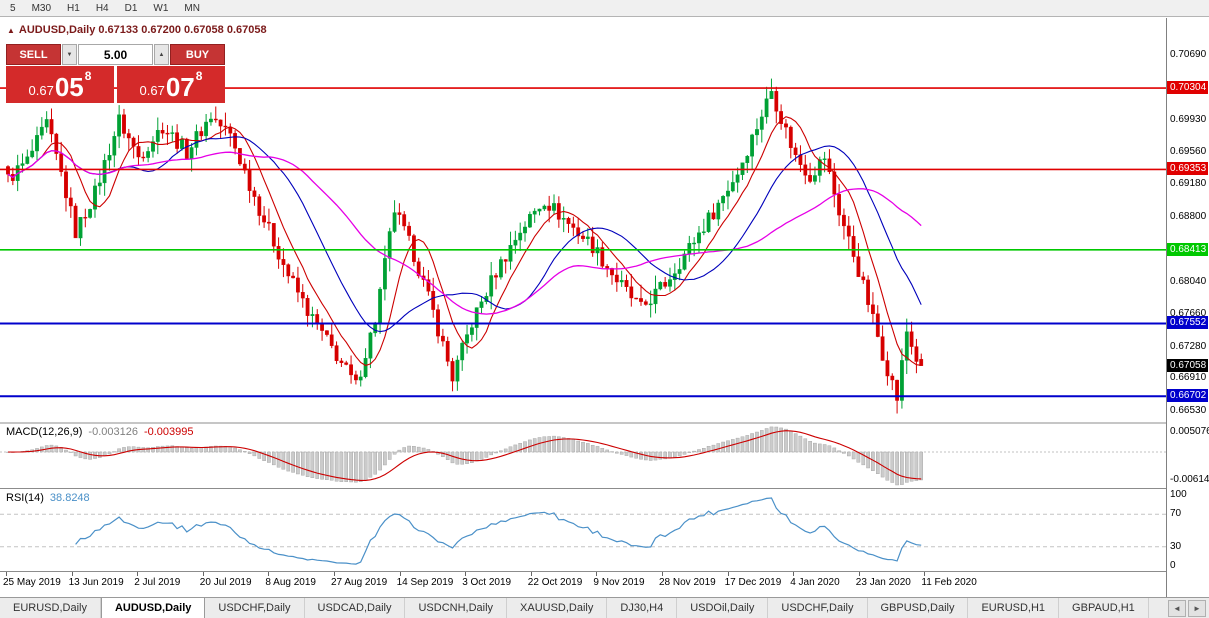 Image resolution: width=1209 pixels, height=618 pixels. What do you see at coordinates (1187, 88) in the screenshot?
I see `price-level-tag: 0.70304` at bounding box center [1187, 88].